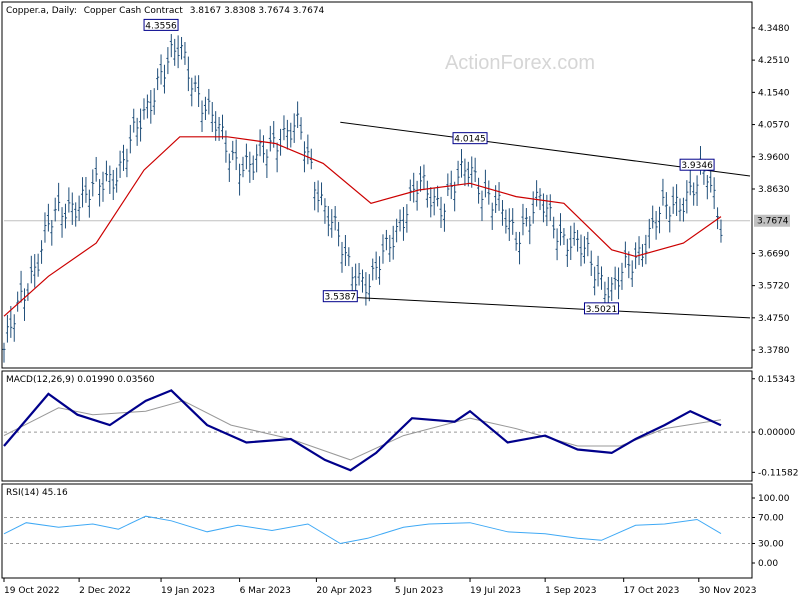 The height and width of the screenshot is (600, 800). Describe the element at coordinates (771, 519) in the screenshot. I see `y-tick-label: 70.00` at that location.